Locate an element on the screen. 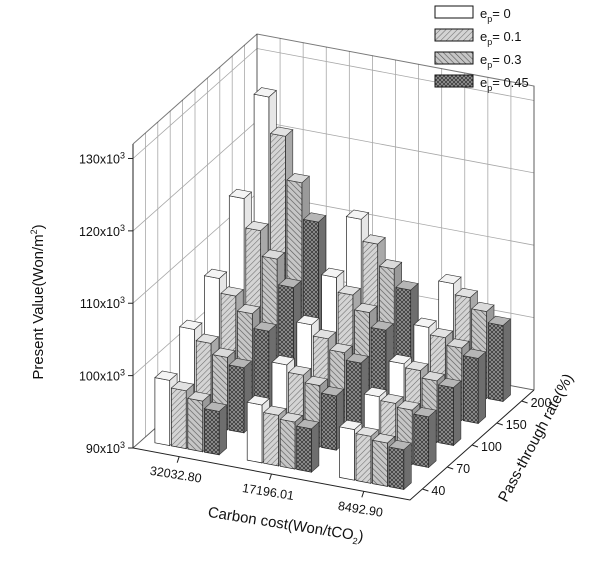 This screenshot has height=572, width=600. y-tick-label: 100 is located at coordinates (491, 447).